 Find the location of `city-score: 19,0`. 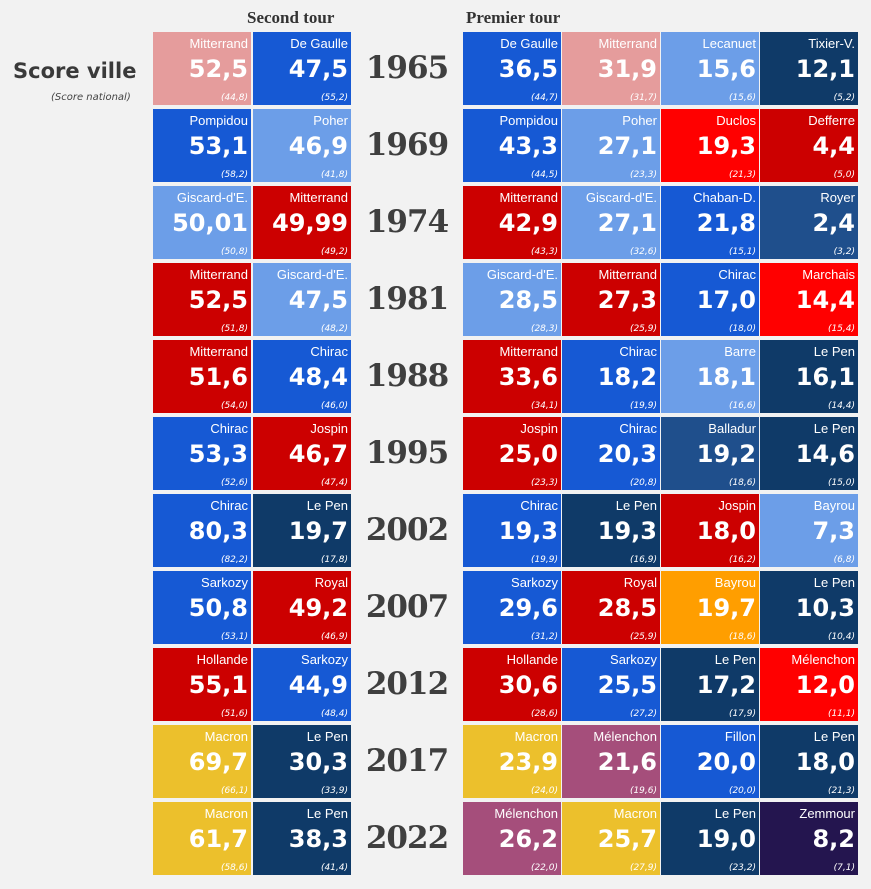

city-score: 19,0 is located at coordinates (726, 839).